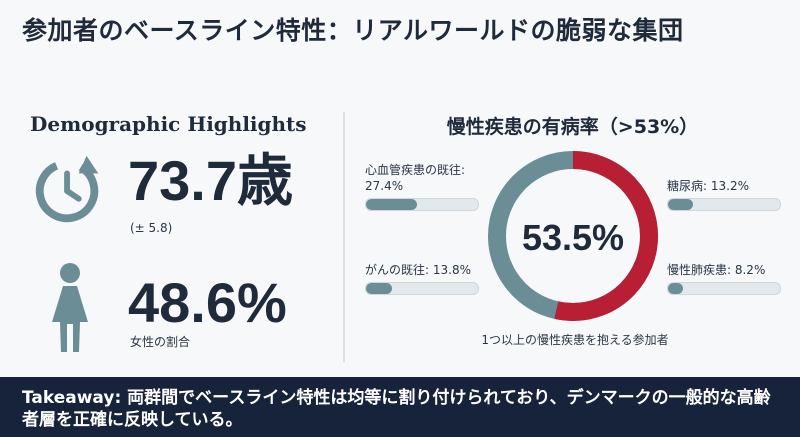  I want to click on age-value: 73.7歳, so click(210, 180).